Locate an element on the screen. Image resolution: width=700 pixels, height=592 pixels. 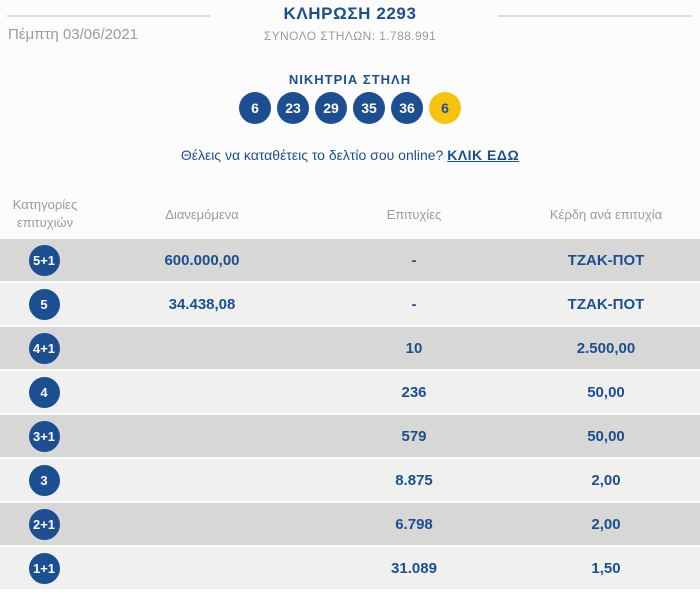
winners-value: 579 is located at coordinates (414, 436).